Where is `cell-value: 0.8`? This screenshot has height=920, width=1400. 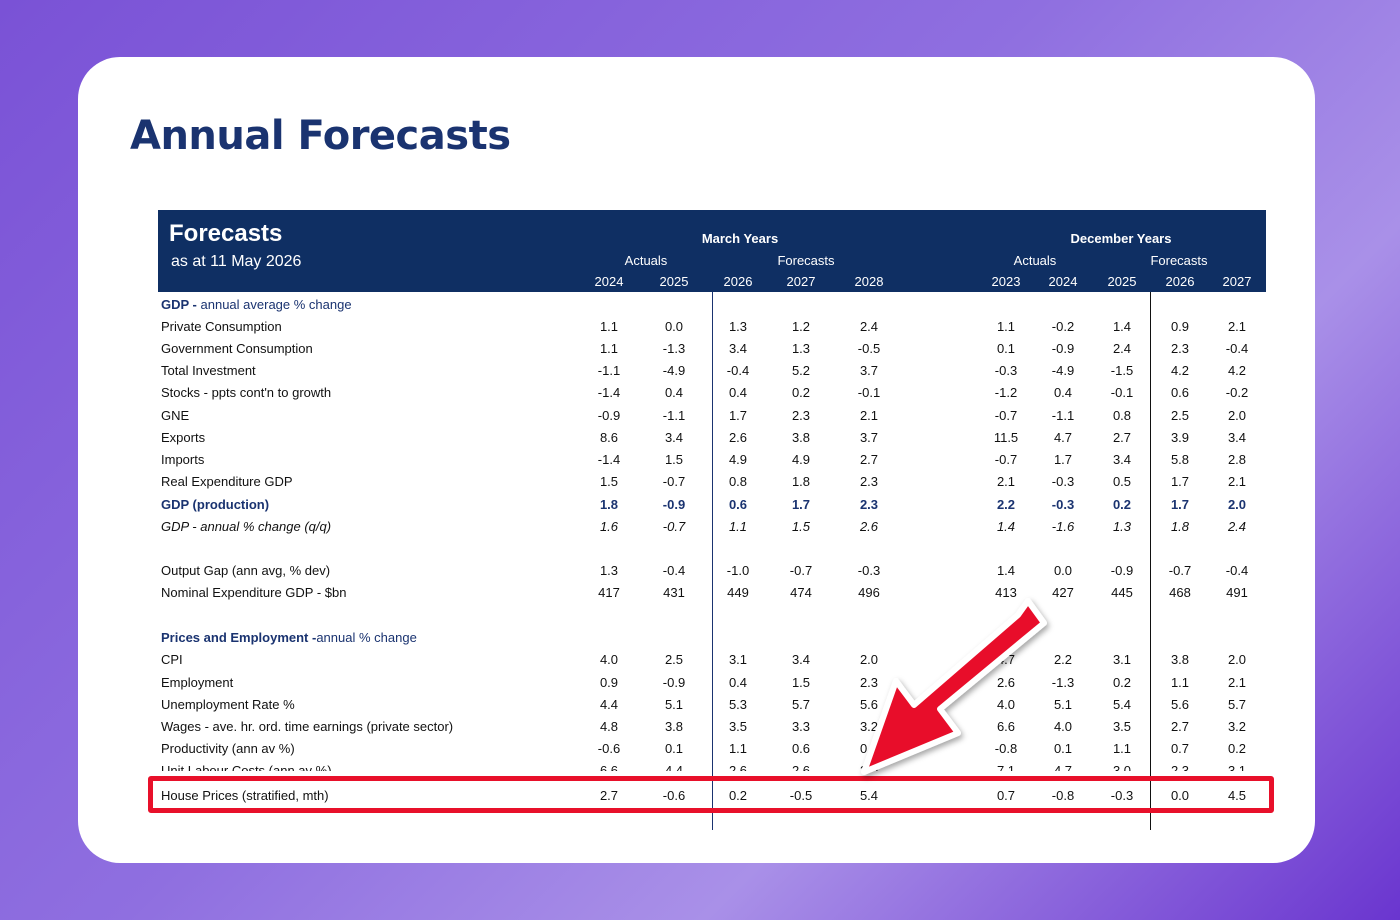
cell-value: 0.8 is located at coordinates (1122, 415).